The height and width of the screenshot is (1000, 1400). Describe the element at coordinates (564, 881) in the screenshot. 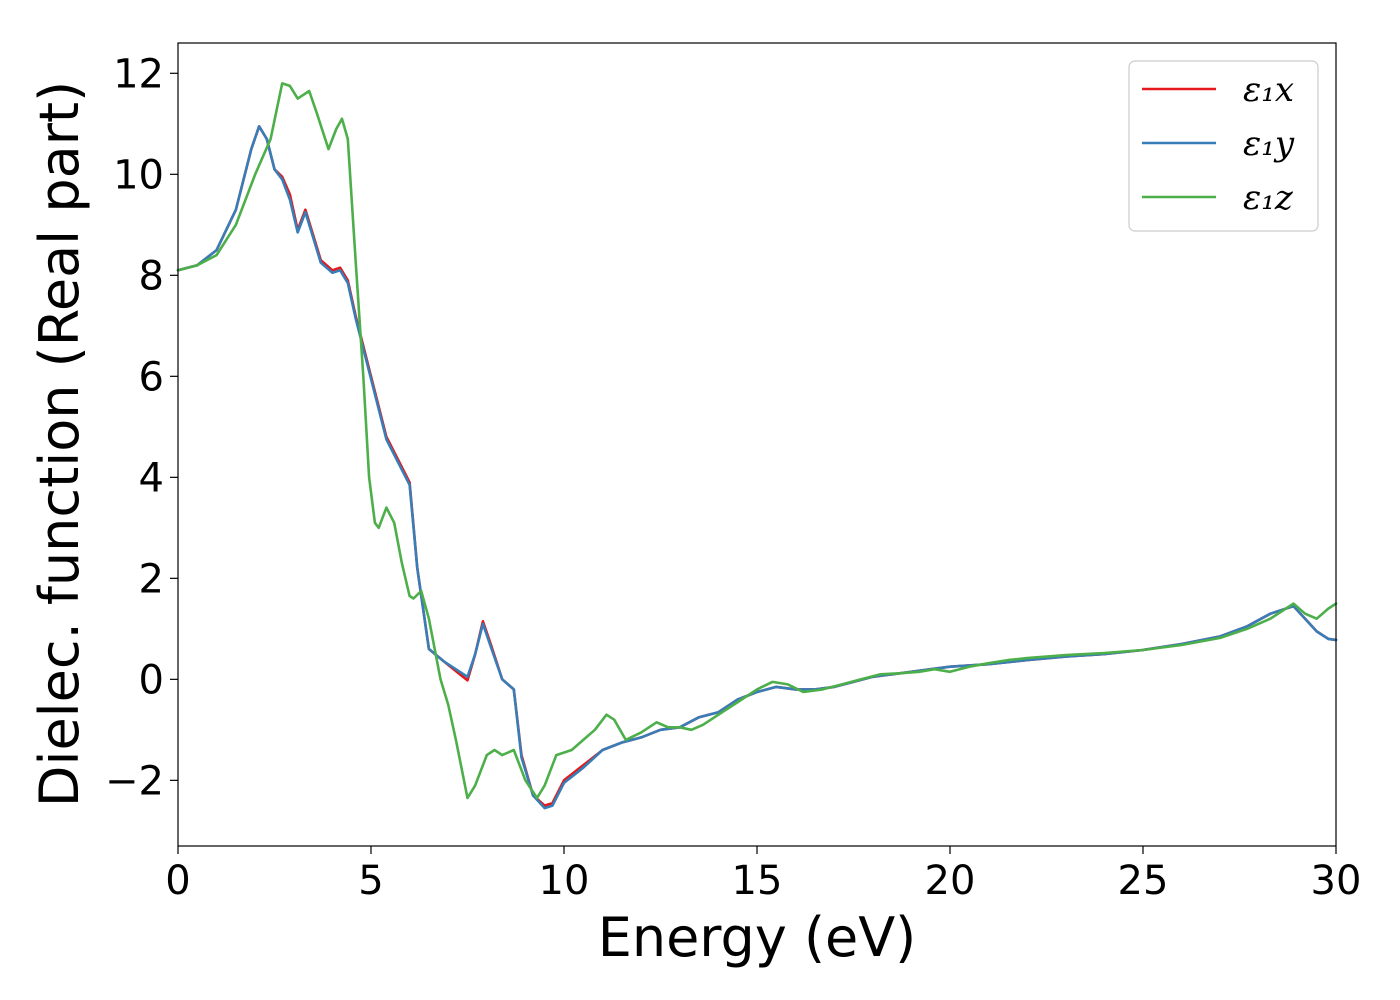

I see `x-tick-label: 10` at that location.